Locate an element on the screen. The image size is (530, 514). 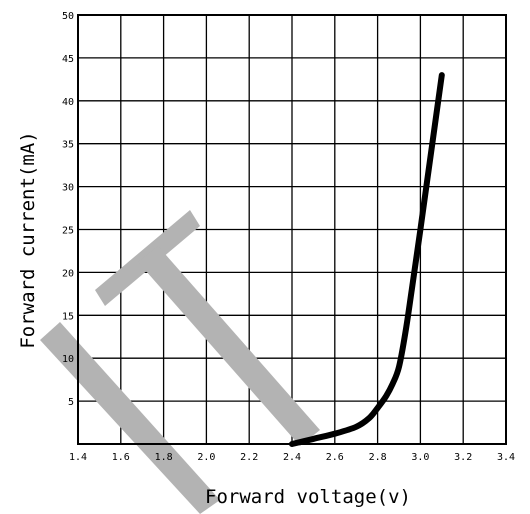
x-axis-title: Forward voltage(v) is located at coordinates (308, 497).